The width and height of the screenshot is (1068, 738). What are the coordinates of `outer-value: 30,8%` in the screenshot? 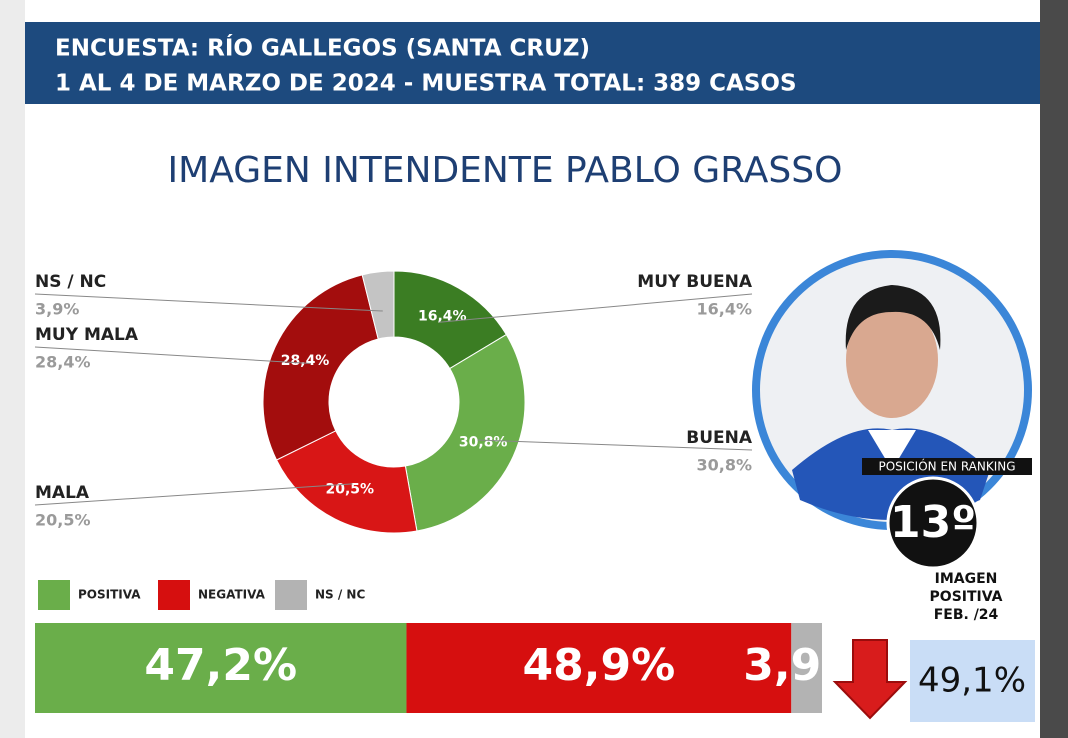 It's located at (724, 465).